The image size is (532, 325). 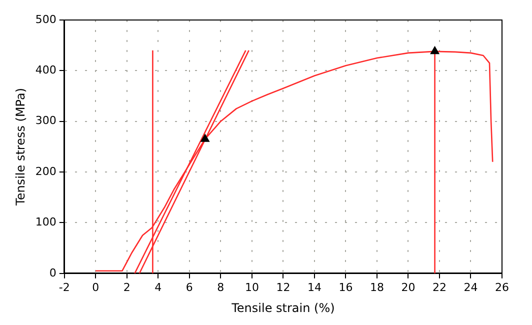 What do you see at coordinates (20, 147) in the screenshot?
I see `y-axis-title: Tensile stress (MPa)` at bounding box center [20, 147].